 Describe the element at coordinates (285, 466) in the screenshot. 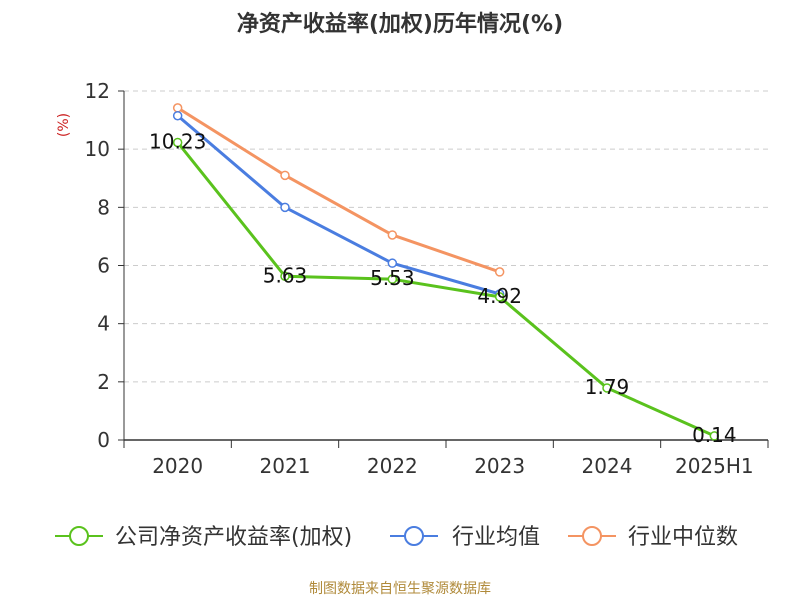

I see `x-tick-label: 2021` at that location.